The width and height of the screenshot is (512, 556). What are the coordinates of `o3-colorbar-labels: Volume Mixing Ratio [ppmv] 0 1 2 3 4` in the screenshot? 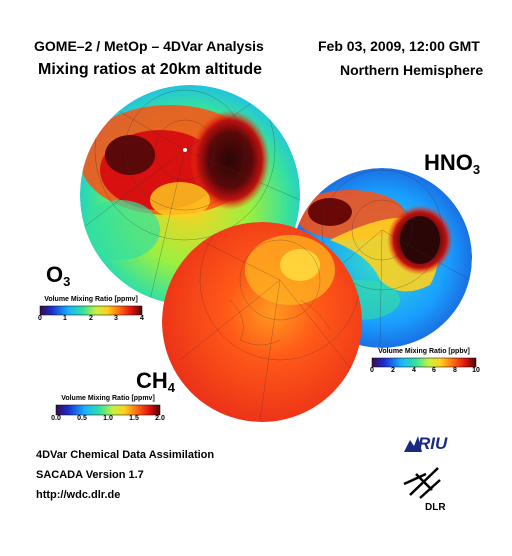 It's located at (91, 310).